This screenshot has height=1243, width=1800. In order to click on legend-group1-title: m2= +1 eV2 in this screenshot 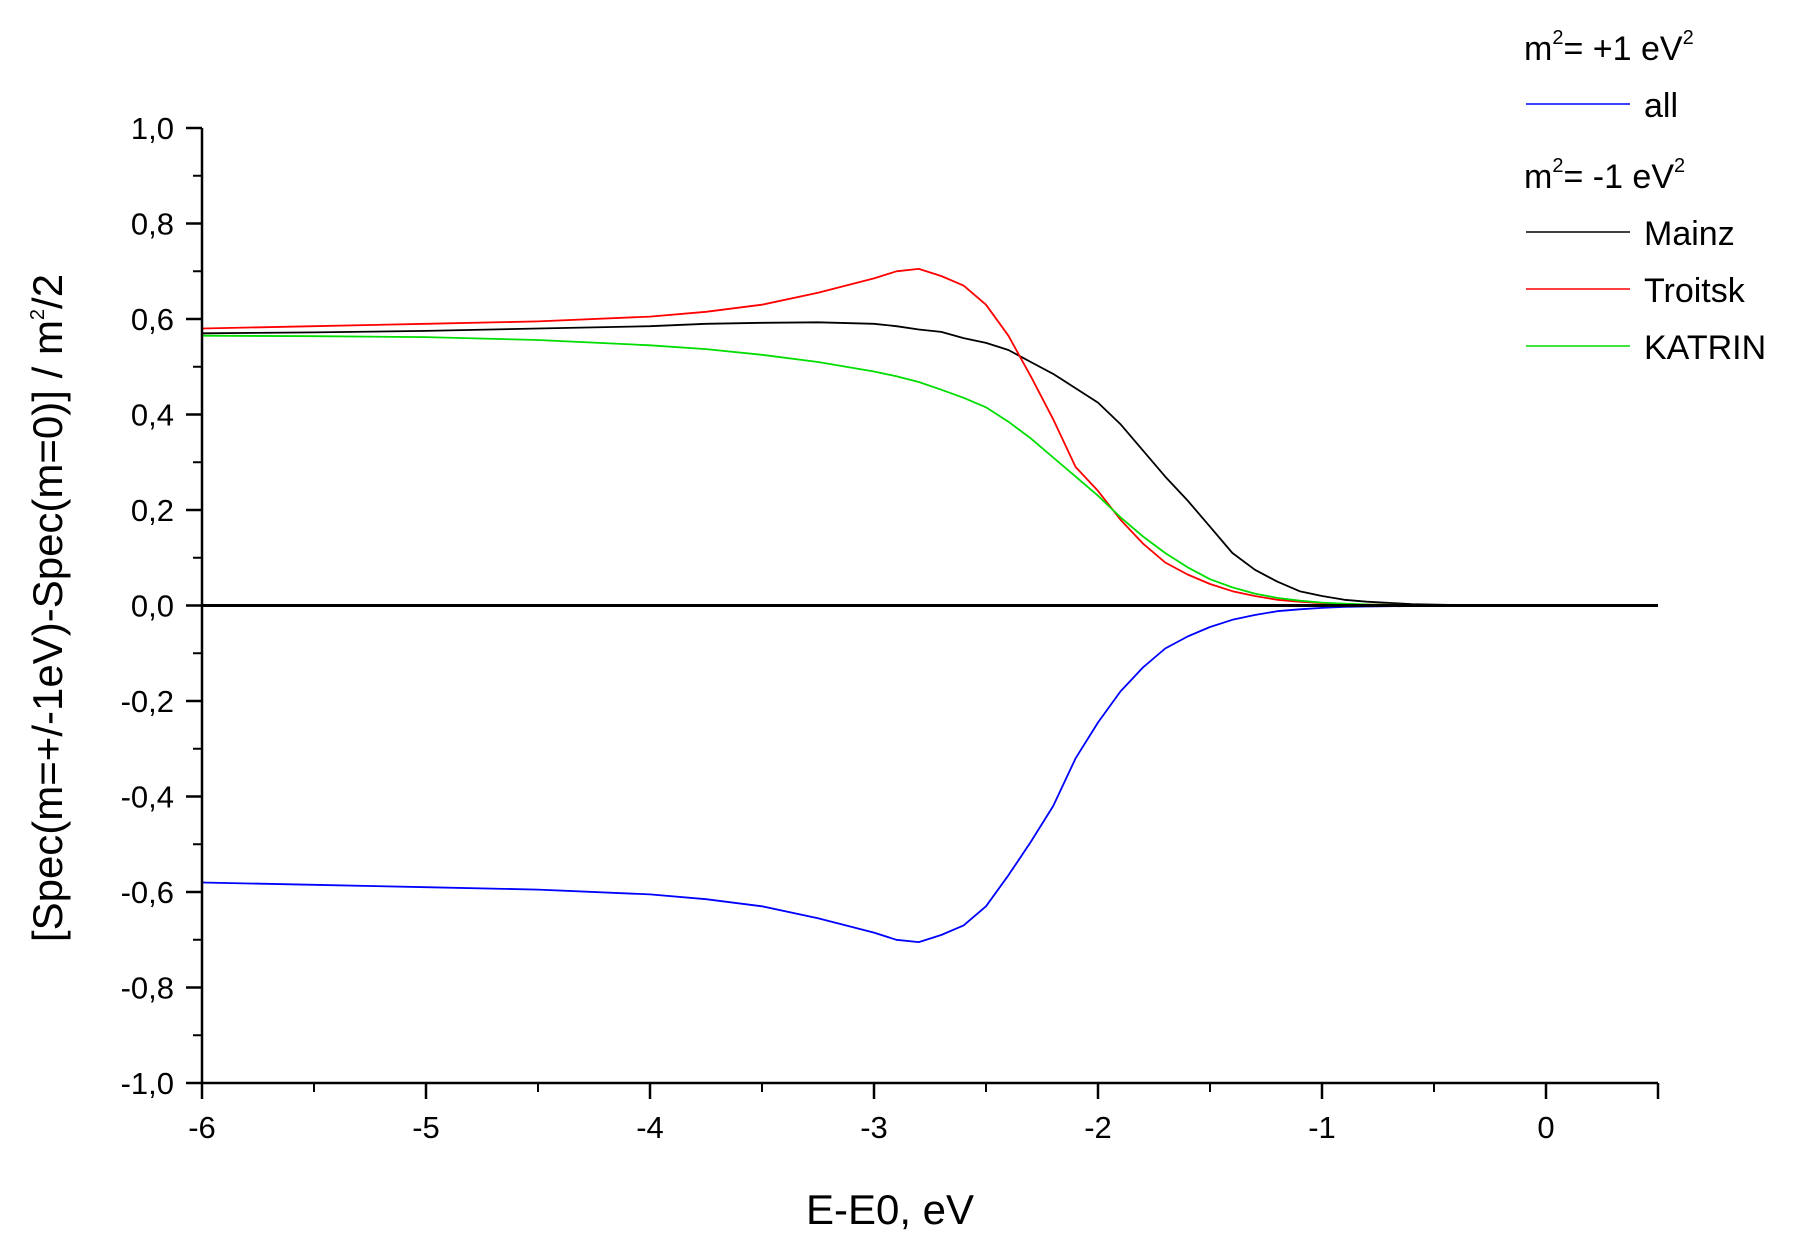, I will do `click(1609, 47)`.